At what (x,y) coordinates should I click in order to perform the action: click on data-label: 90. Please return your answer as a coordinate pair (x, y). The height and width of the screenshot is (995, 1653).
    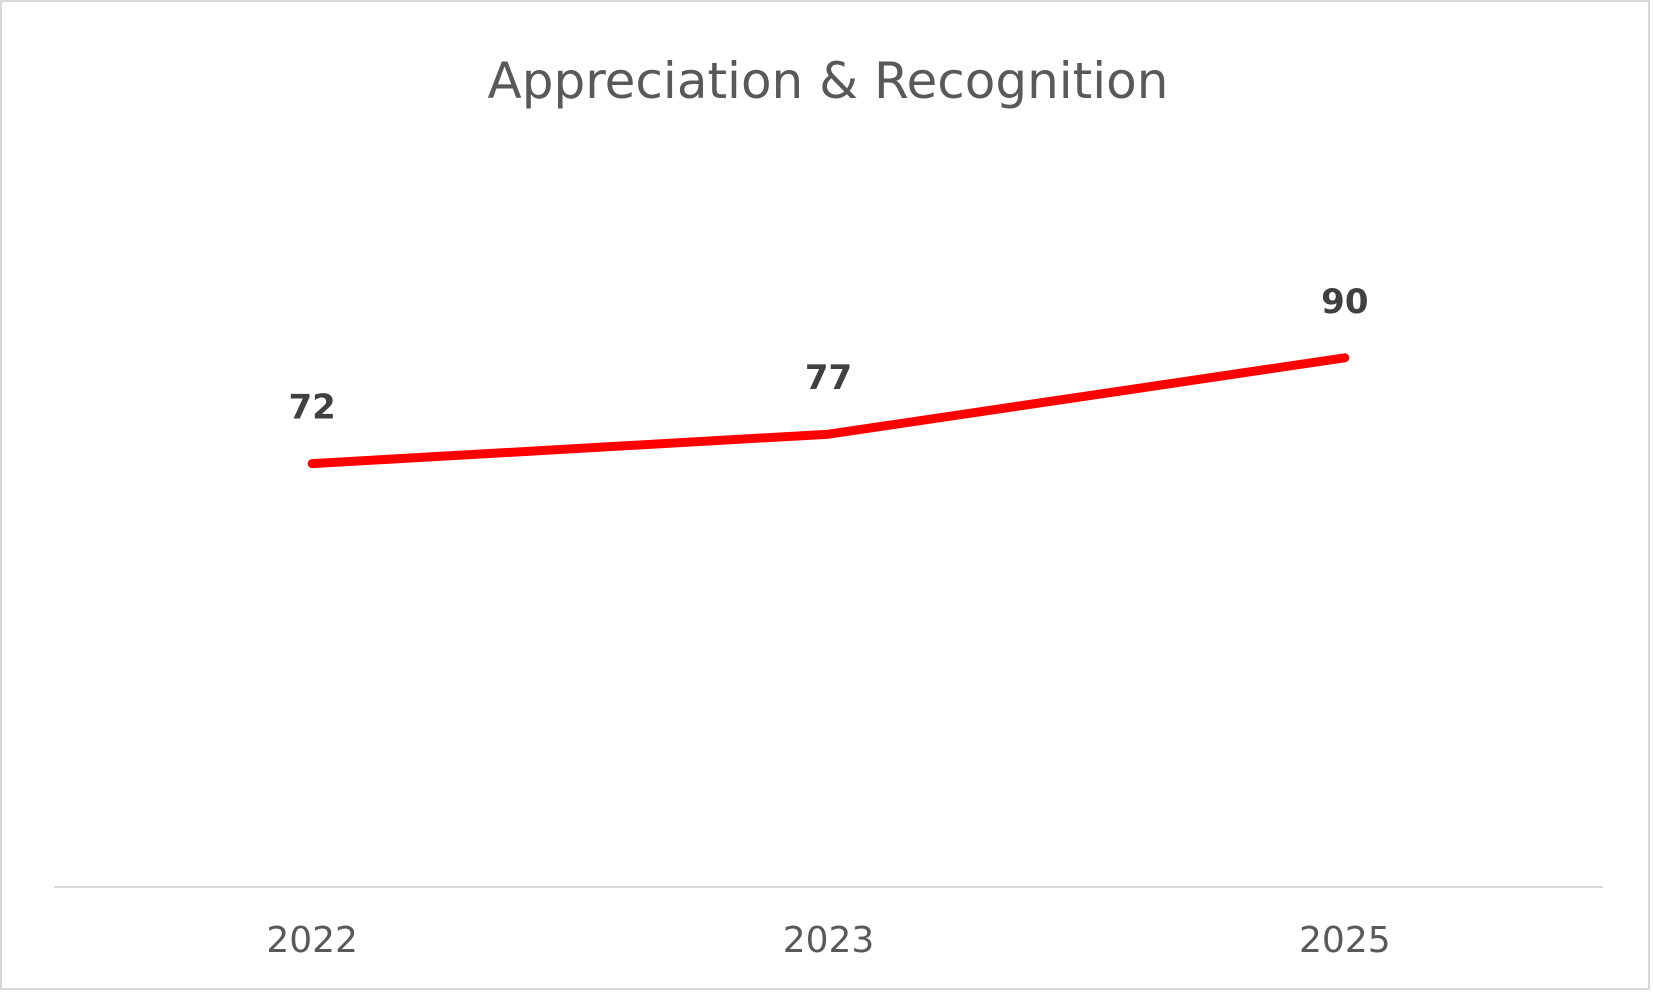
    Looking at the image, I should click on (1344, 302).